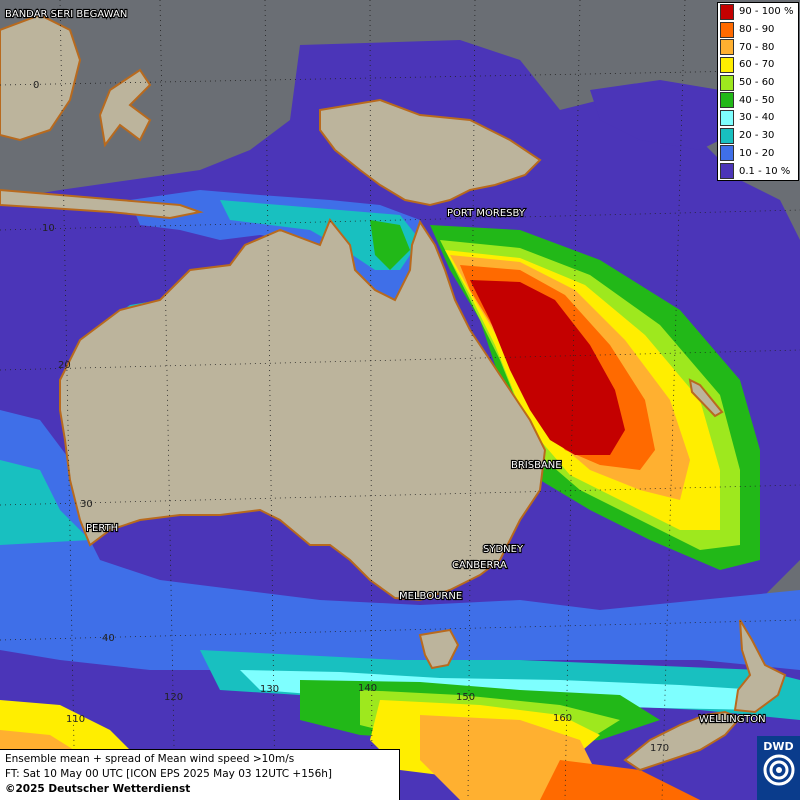 Image resolution: width=800 pixels, height=800 pixels. Describe the element at coordinates (66, 14) in the screenshot. I see `city-bandar-seri-begawan: BANDAR SERI BEGAWAN` at that location.